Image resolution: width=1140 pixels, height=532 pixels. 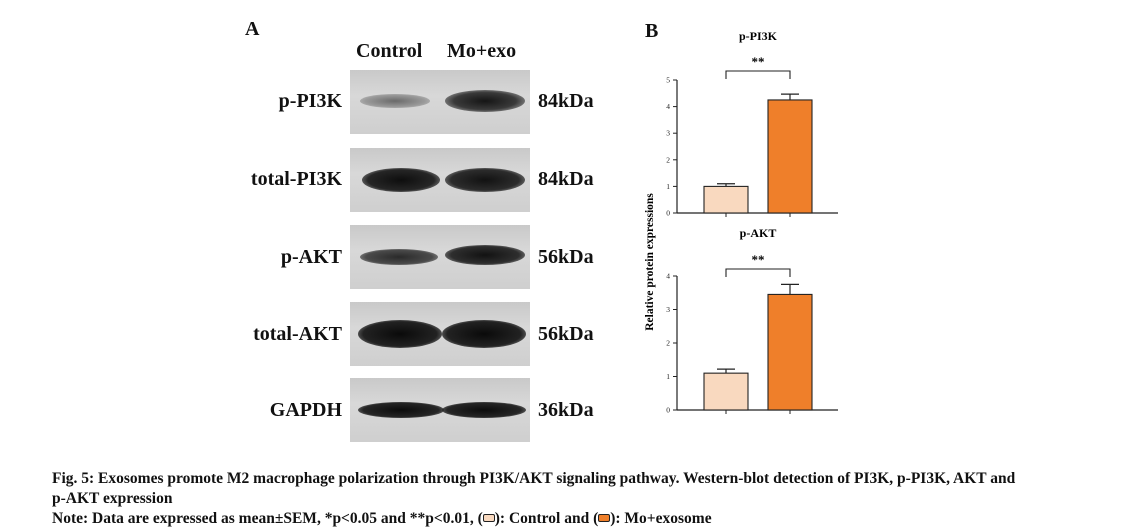 I want to click on mw-gapdh: 36kDa, so click(x=566, y=410).